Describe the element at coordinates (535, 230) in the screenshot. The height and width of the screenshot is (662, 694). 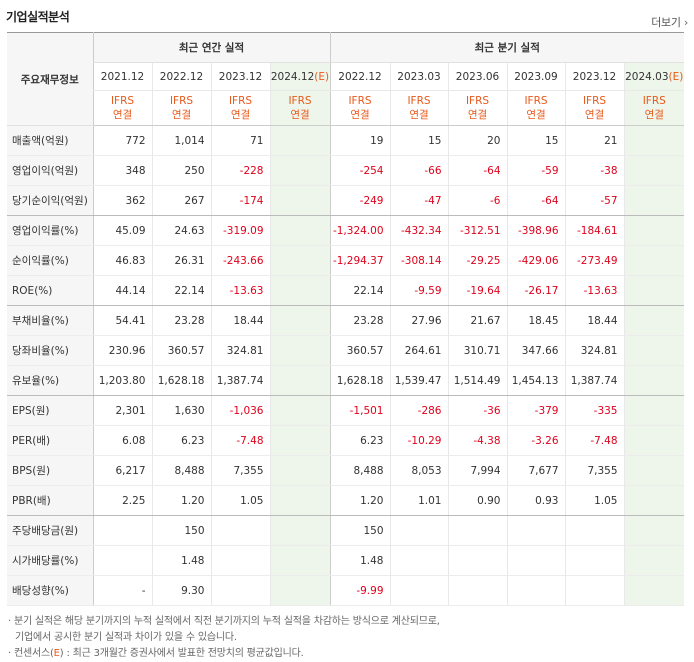
I see `table-cell: -398.96` at that location.